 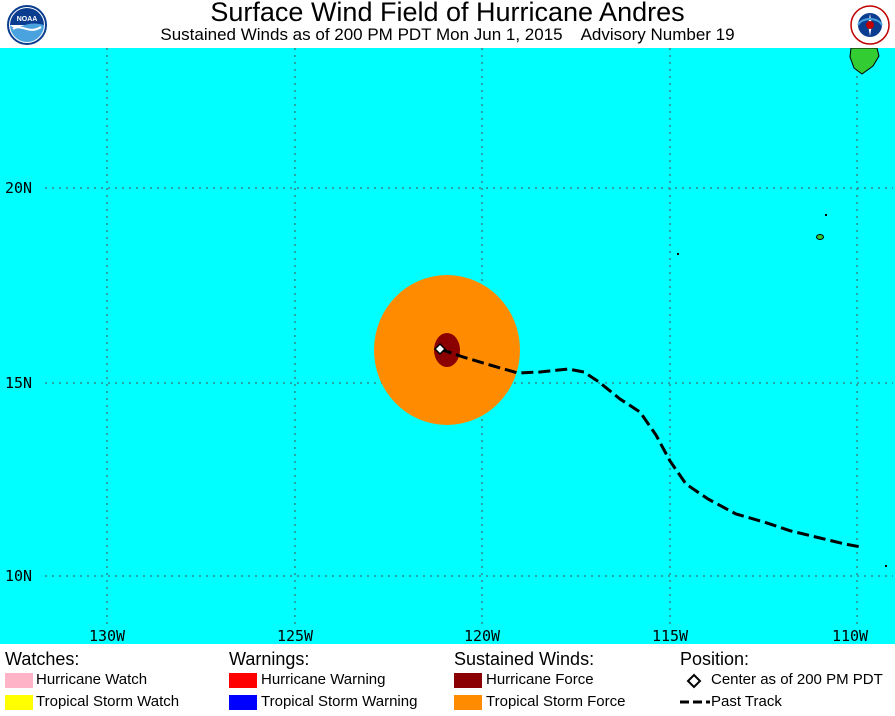 What do you see at coordinates (295, 635) in the screenshot?
I see `lon-label: 125W` at bounding box center [295, 635].